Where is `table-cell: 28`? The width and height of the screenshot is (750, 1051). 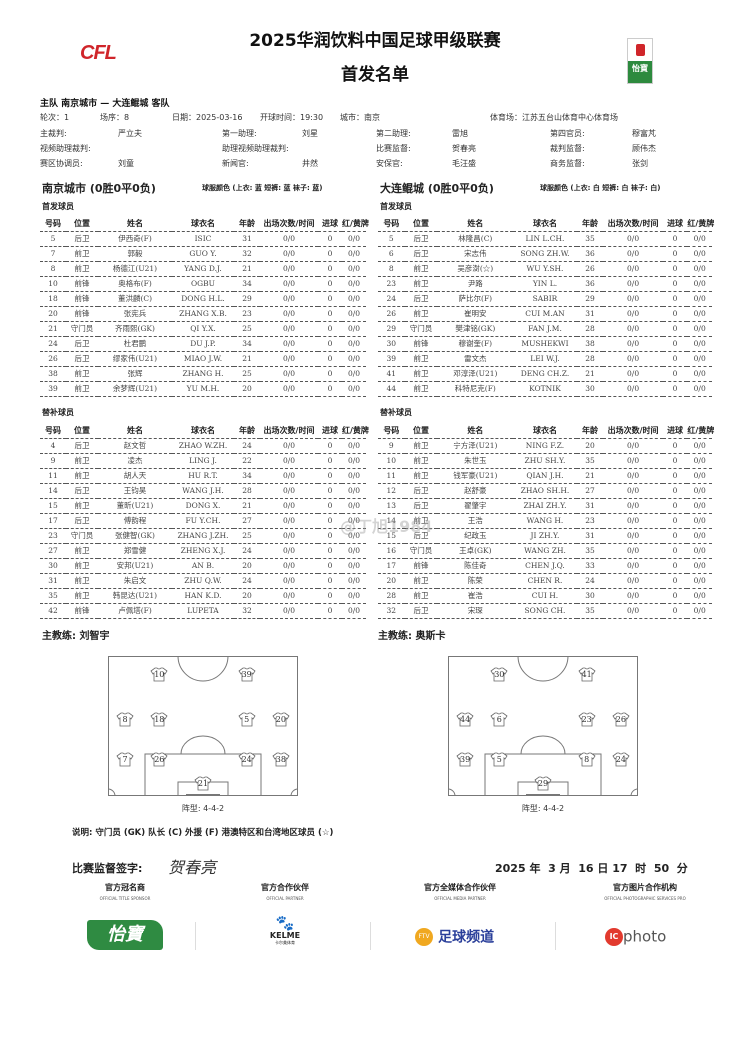 table-cell: 28 is located at coordinates (590, 329).